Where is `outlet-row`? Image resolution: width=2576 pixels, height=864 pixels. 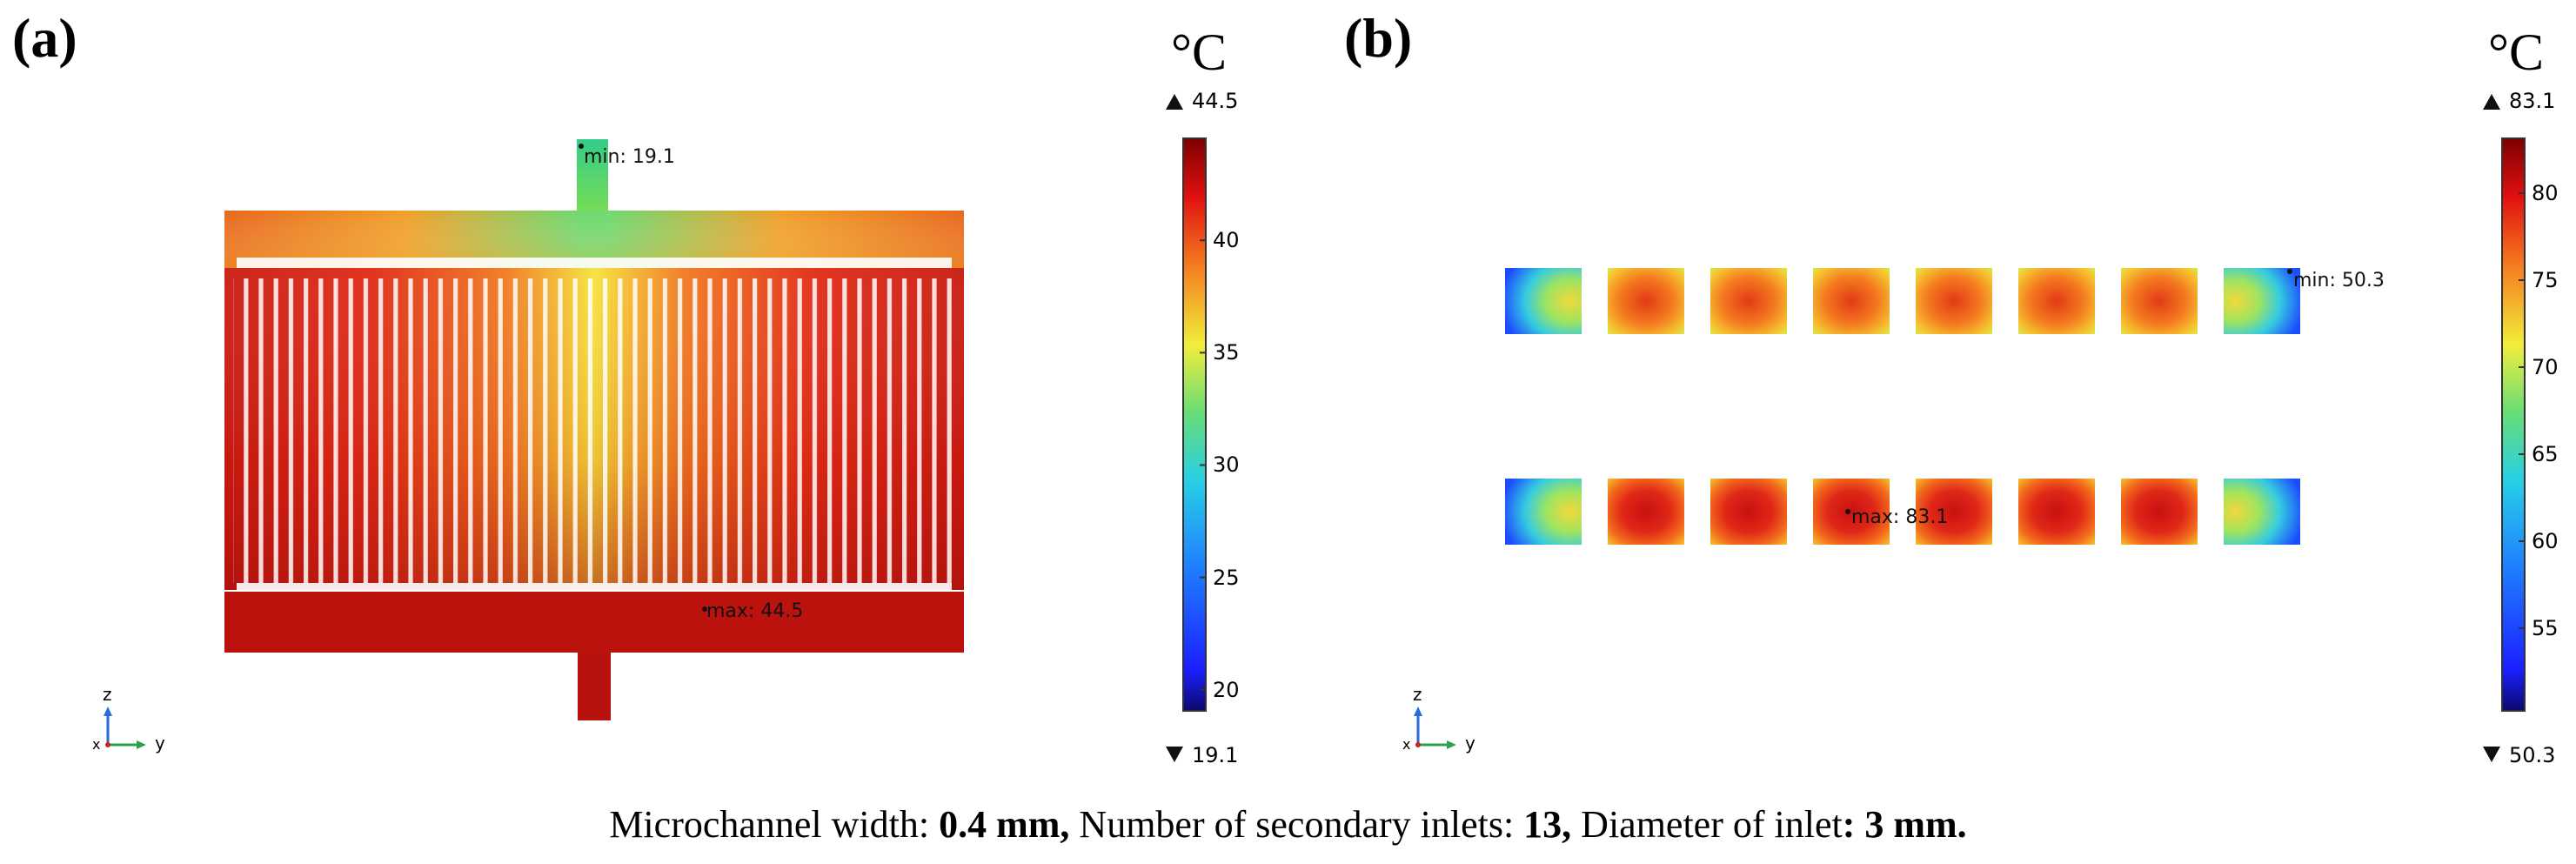 outlet-row is located at coordinates (594, 588).